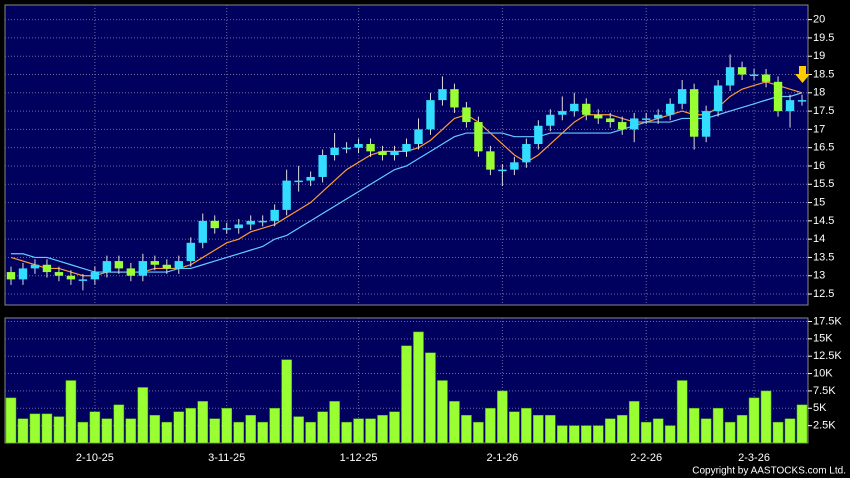  Describe the element at coordinates (819, 166) in the screenshot. I see `y-tick-label: 16` at that location.